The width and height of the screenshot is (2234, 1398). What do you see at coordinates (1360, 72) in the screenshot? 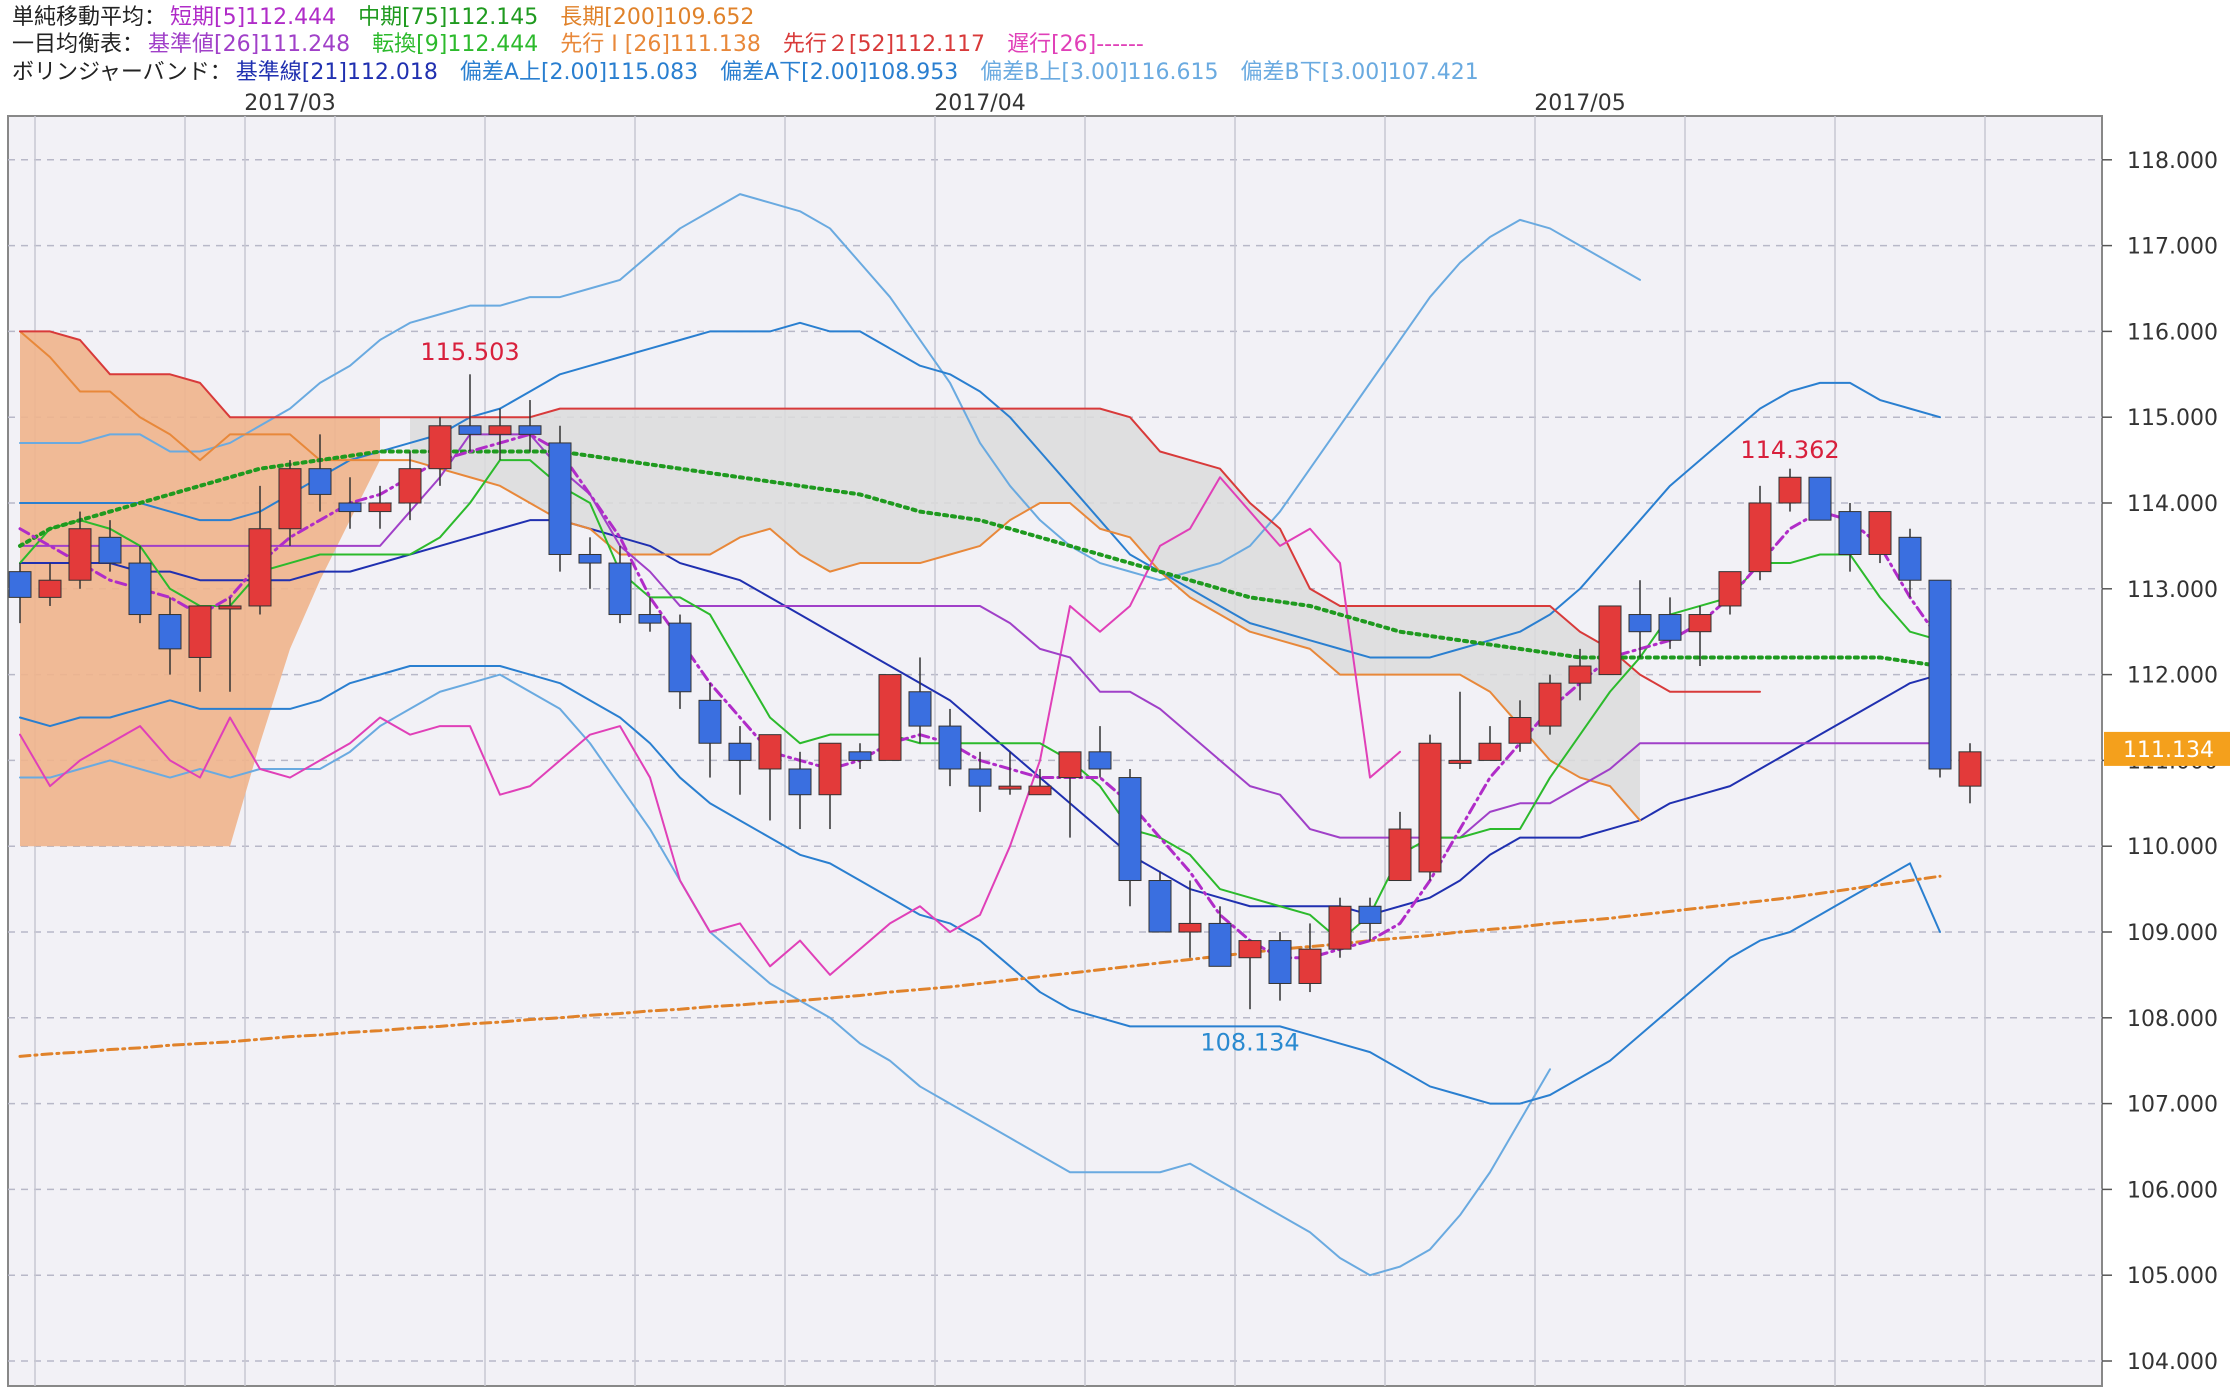
I see `legend-item: 偏差B下[3.00]107.421` at bounding box center [1360, 72].